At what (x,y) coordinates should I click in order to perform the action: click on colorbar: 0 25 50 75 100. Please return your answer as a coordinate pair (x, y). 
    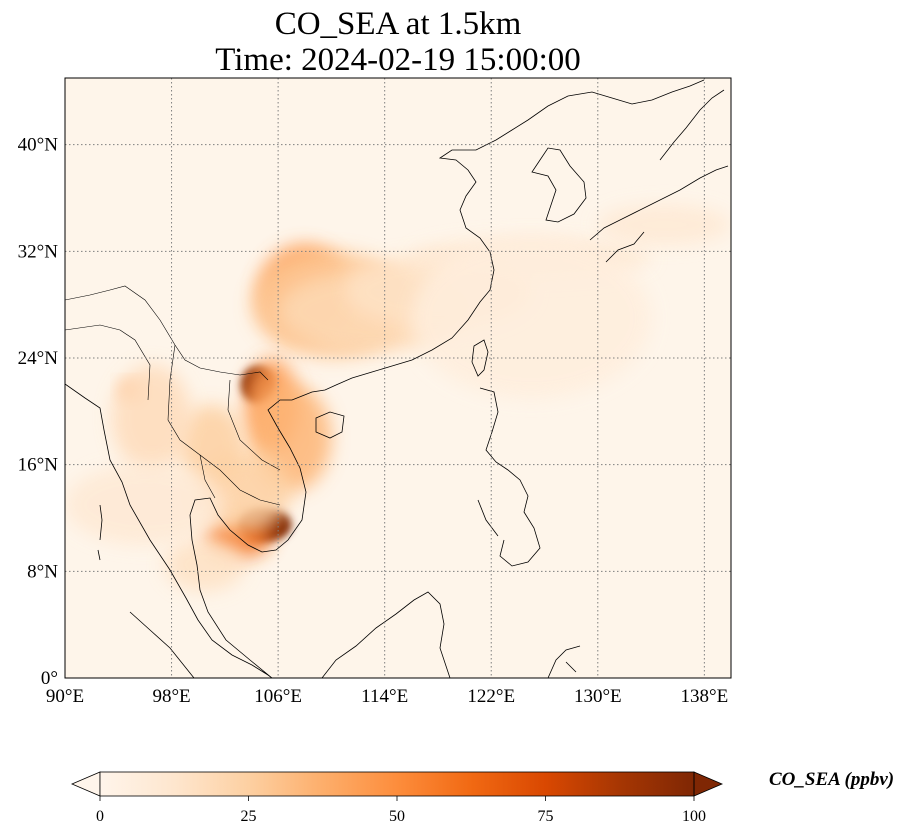
    Looking at the image, I should click on (397, 798).